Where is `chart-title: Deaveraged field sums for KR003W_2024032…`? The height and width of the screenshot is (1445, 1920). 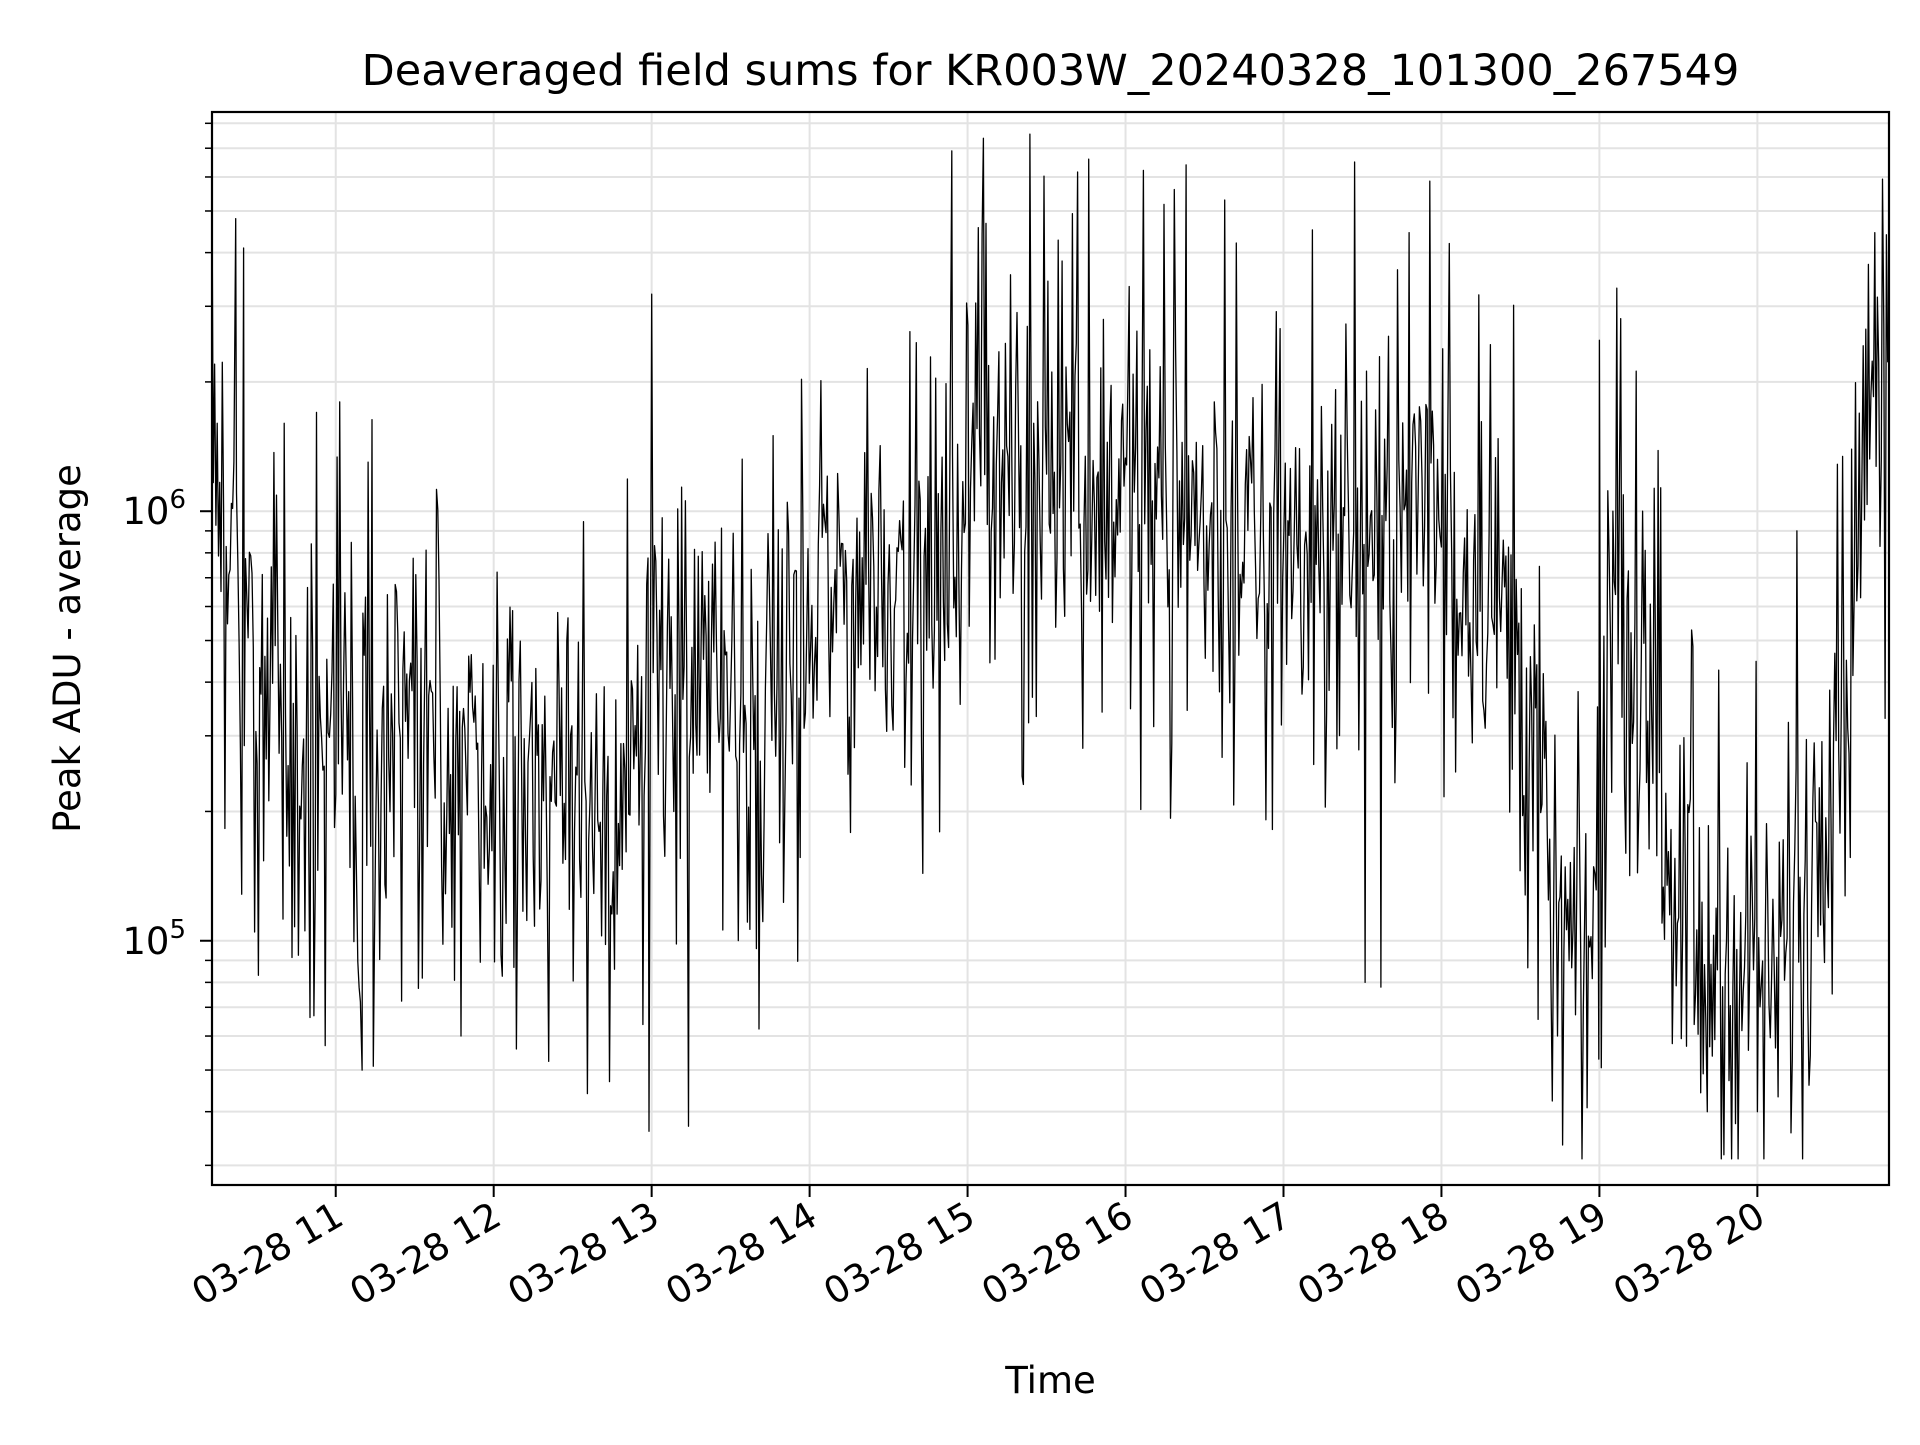 chart-title: Deaveraged field sums for KR003W_2024032… is located at coordinates (1051, 71).